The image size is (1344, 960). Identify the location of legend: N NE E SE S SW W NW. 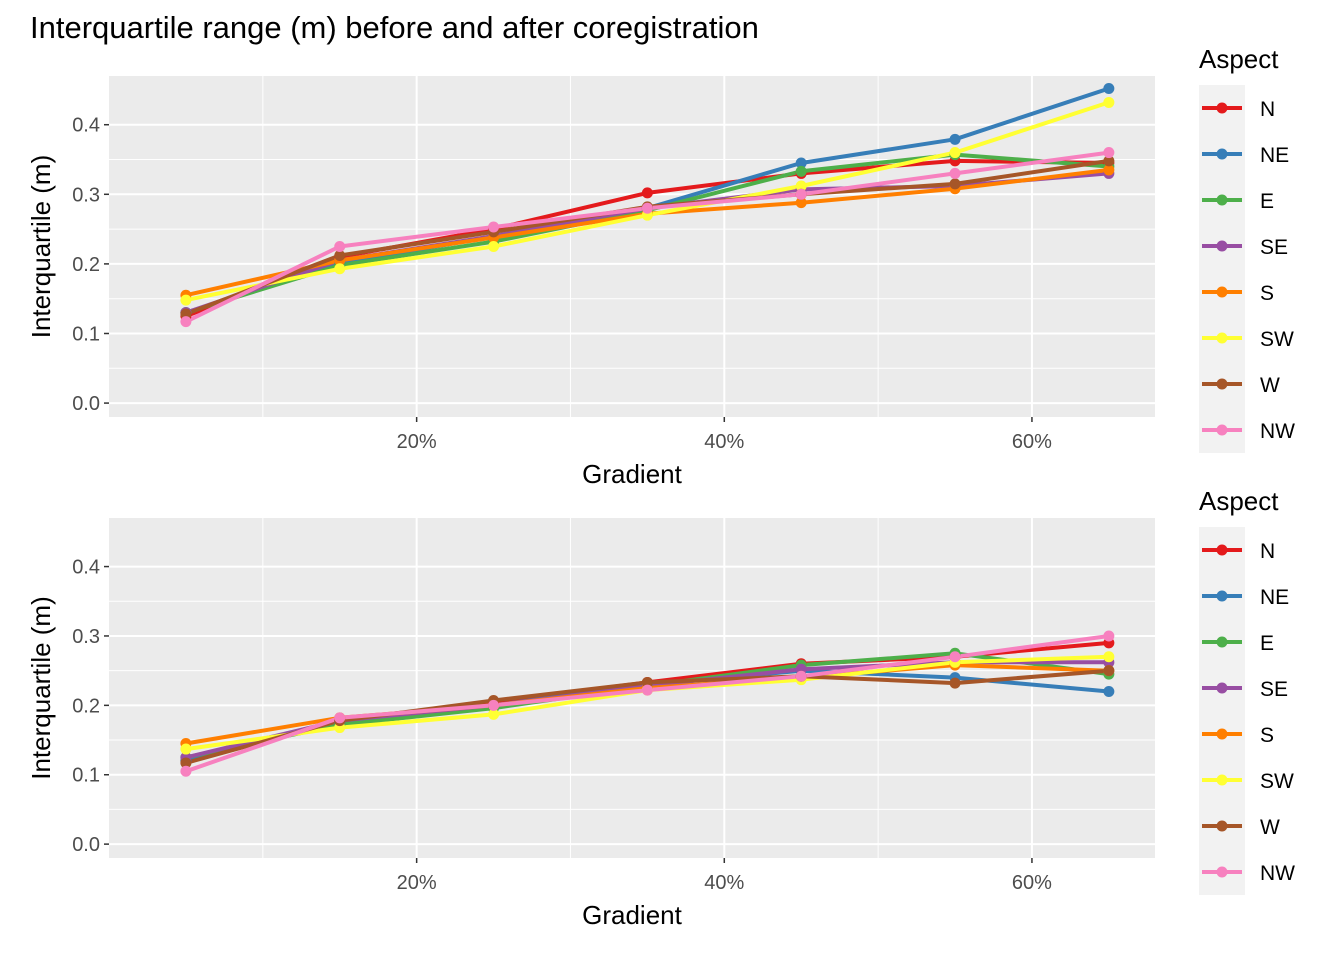
(1247, 269).